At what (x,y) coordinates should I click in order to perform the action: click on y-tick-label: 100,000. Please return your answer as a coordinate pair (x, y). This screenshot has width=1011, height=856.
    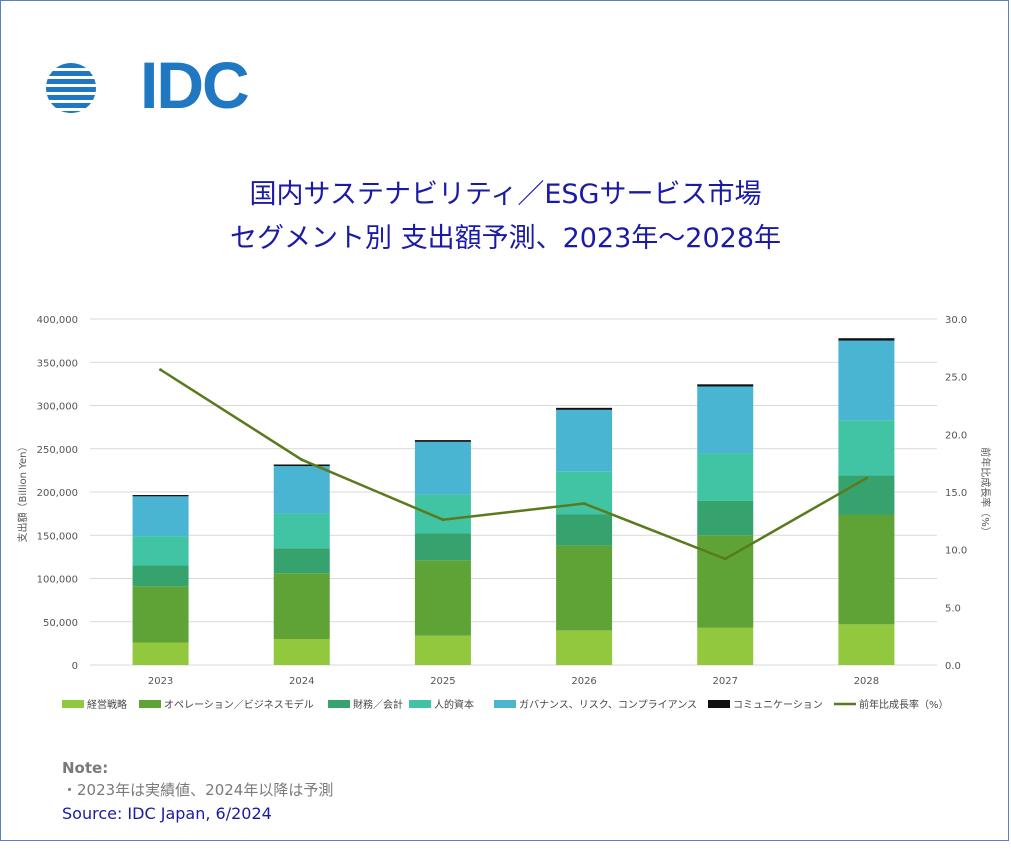
    Looking at the image, I should click on (57, 580).